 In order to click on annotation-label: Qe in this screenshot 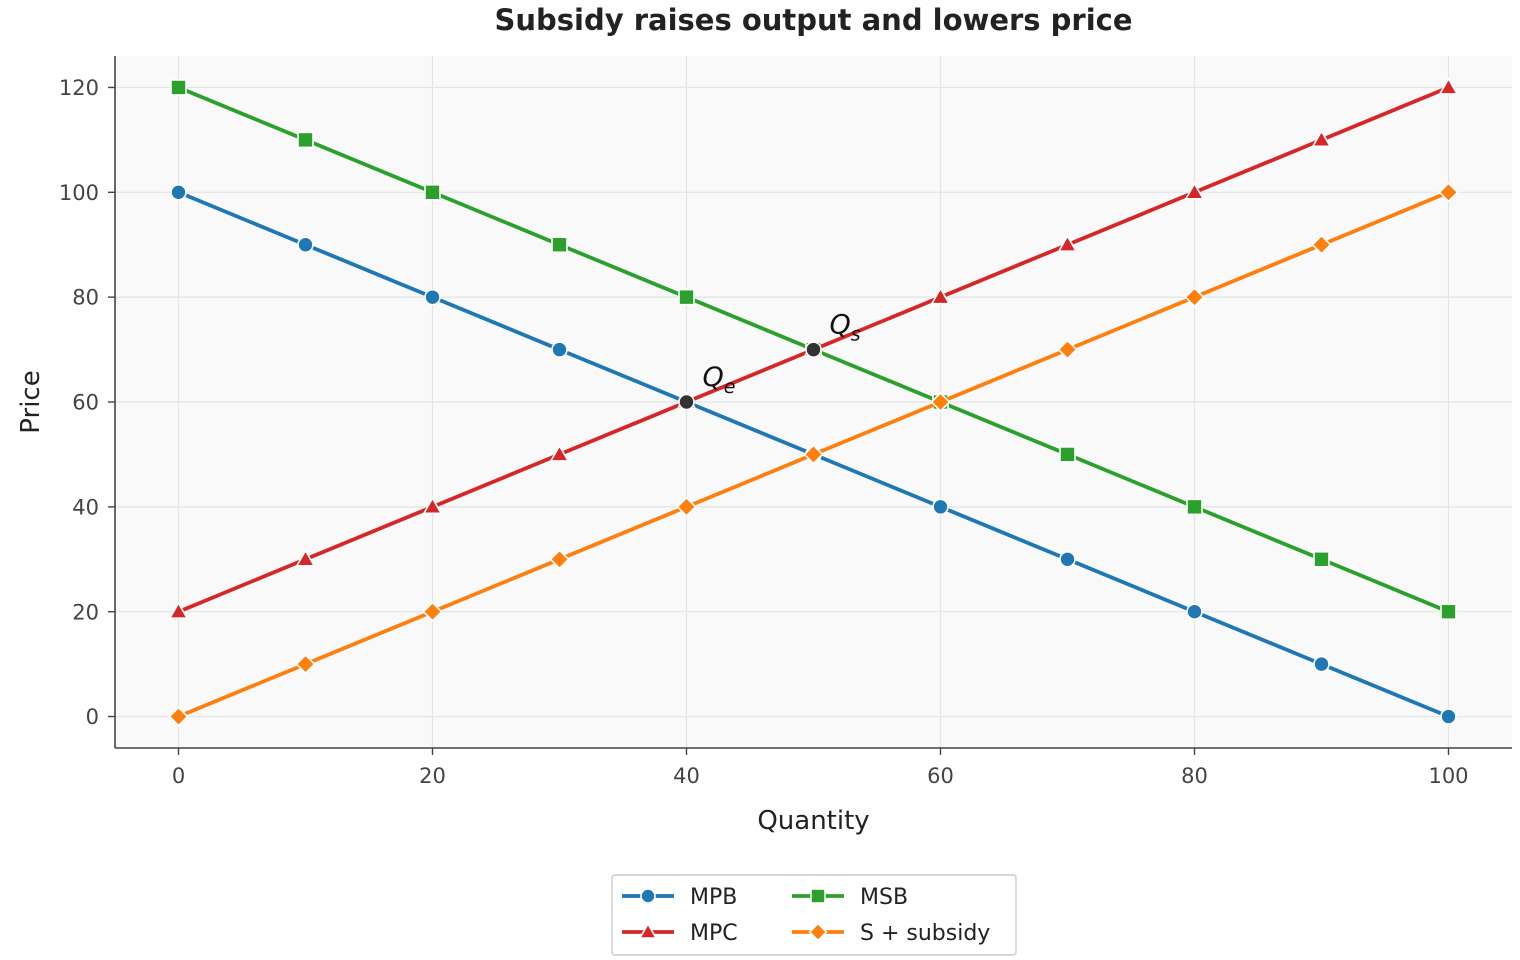, I will do `click(719, 380)`.